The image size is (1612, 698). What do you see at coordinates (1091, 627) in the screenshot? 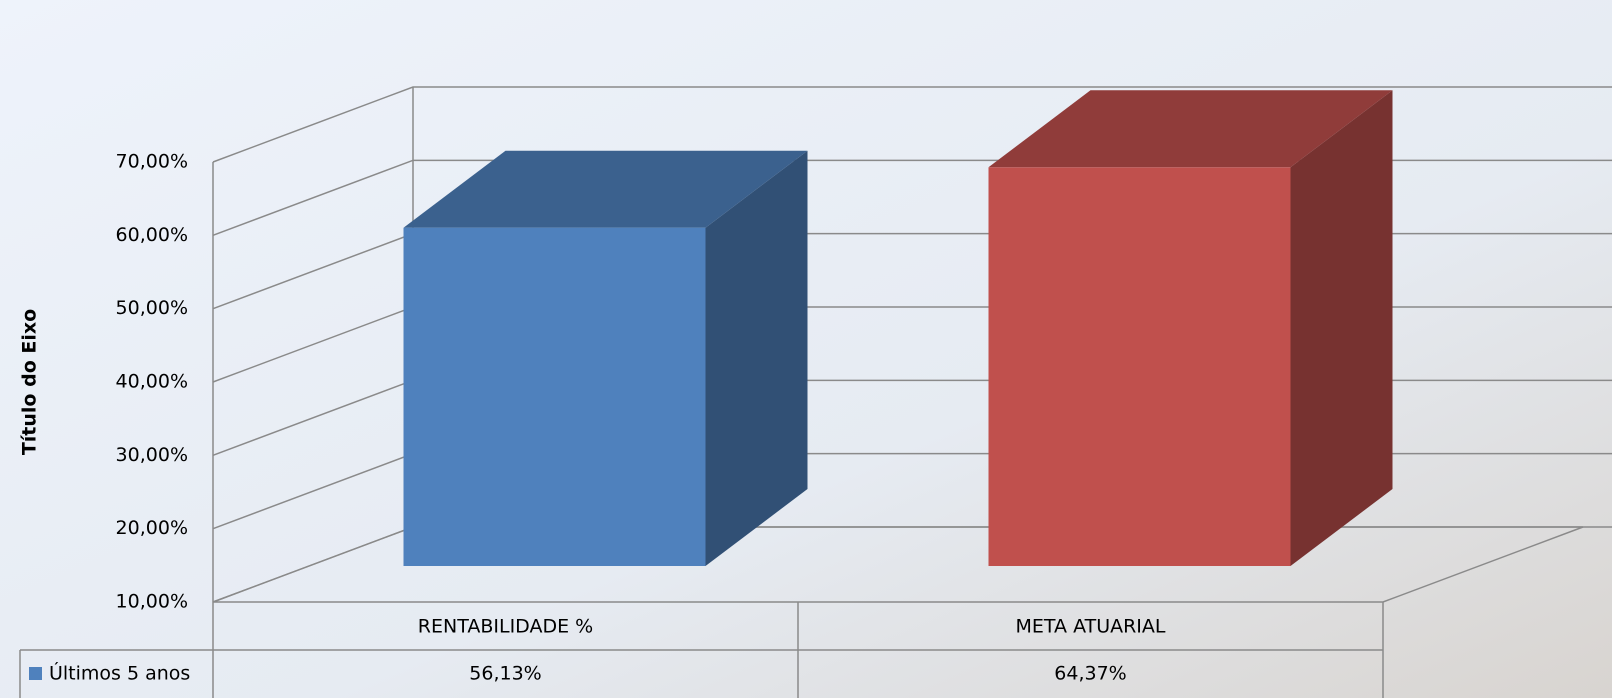
I see `x-tick-label: META ATUARIAL` at bounding box center [1091, 627].